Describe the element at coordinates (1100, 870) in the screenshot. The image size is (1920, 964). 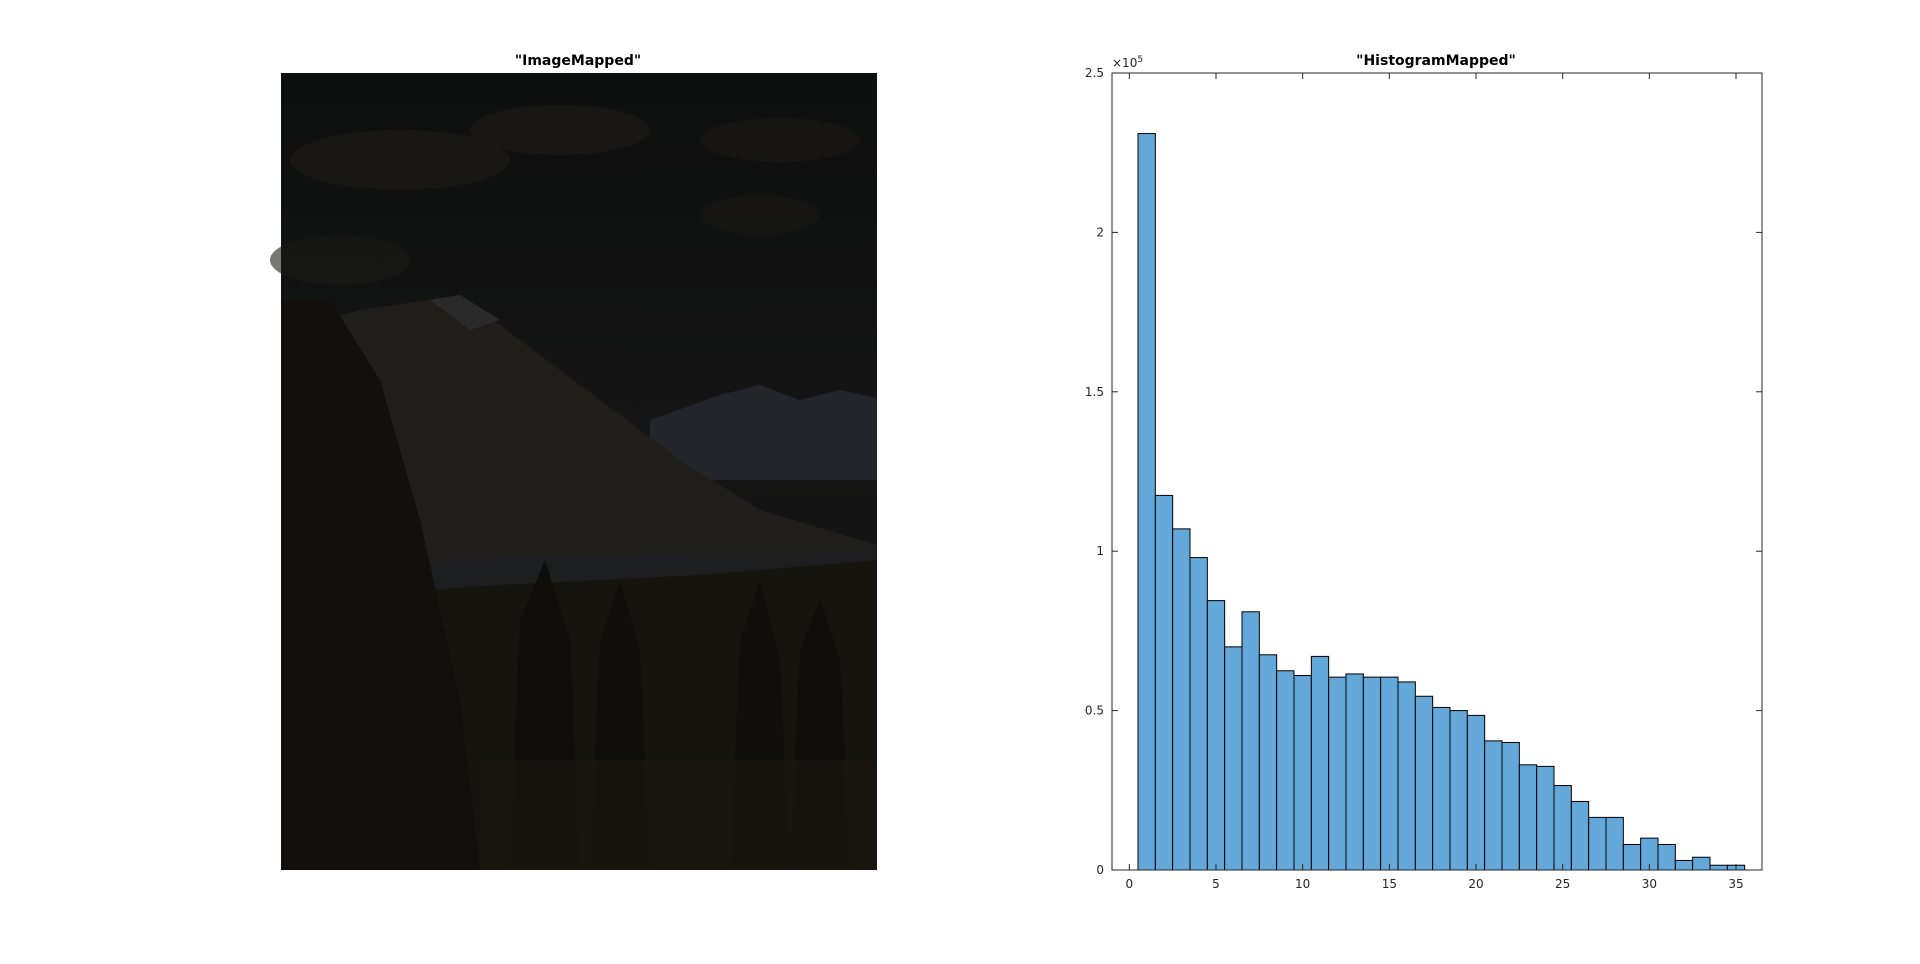
I see `y-tick-label: 0` at that location.